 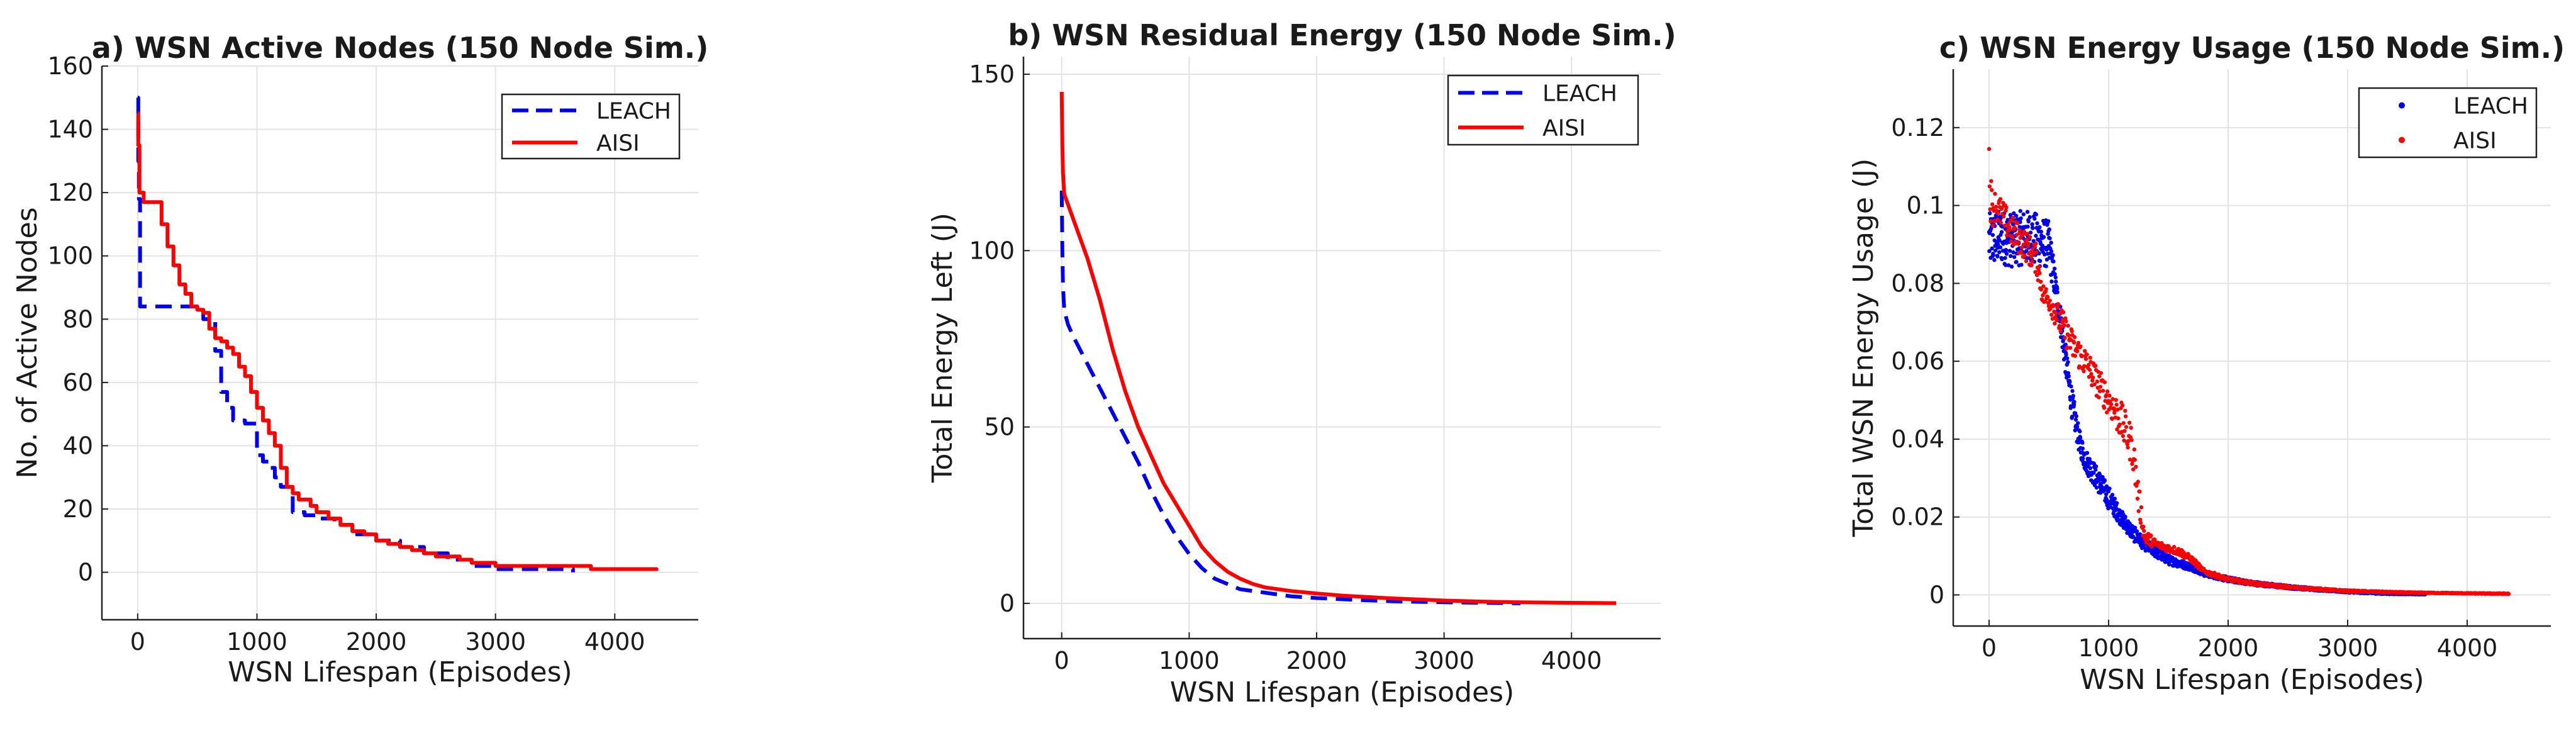 What do you see at coordinates (70, 256) in the screenshot?
I see `y-tick-label: 100` at bounding box center [70, 256].